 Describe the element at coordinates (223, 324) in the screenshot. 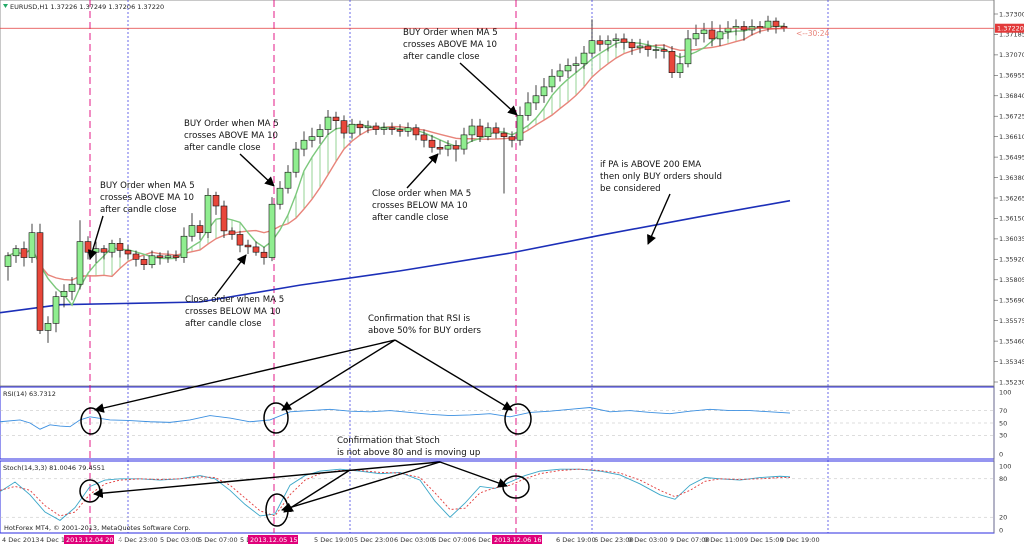

I see `svg-text: after candle close` at that location.